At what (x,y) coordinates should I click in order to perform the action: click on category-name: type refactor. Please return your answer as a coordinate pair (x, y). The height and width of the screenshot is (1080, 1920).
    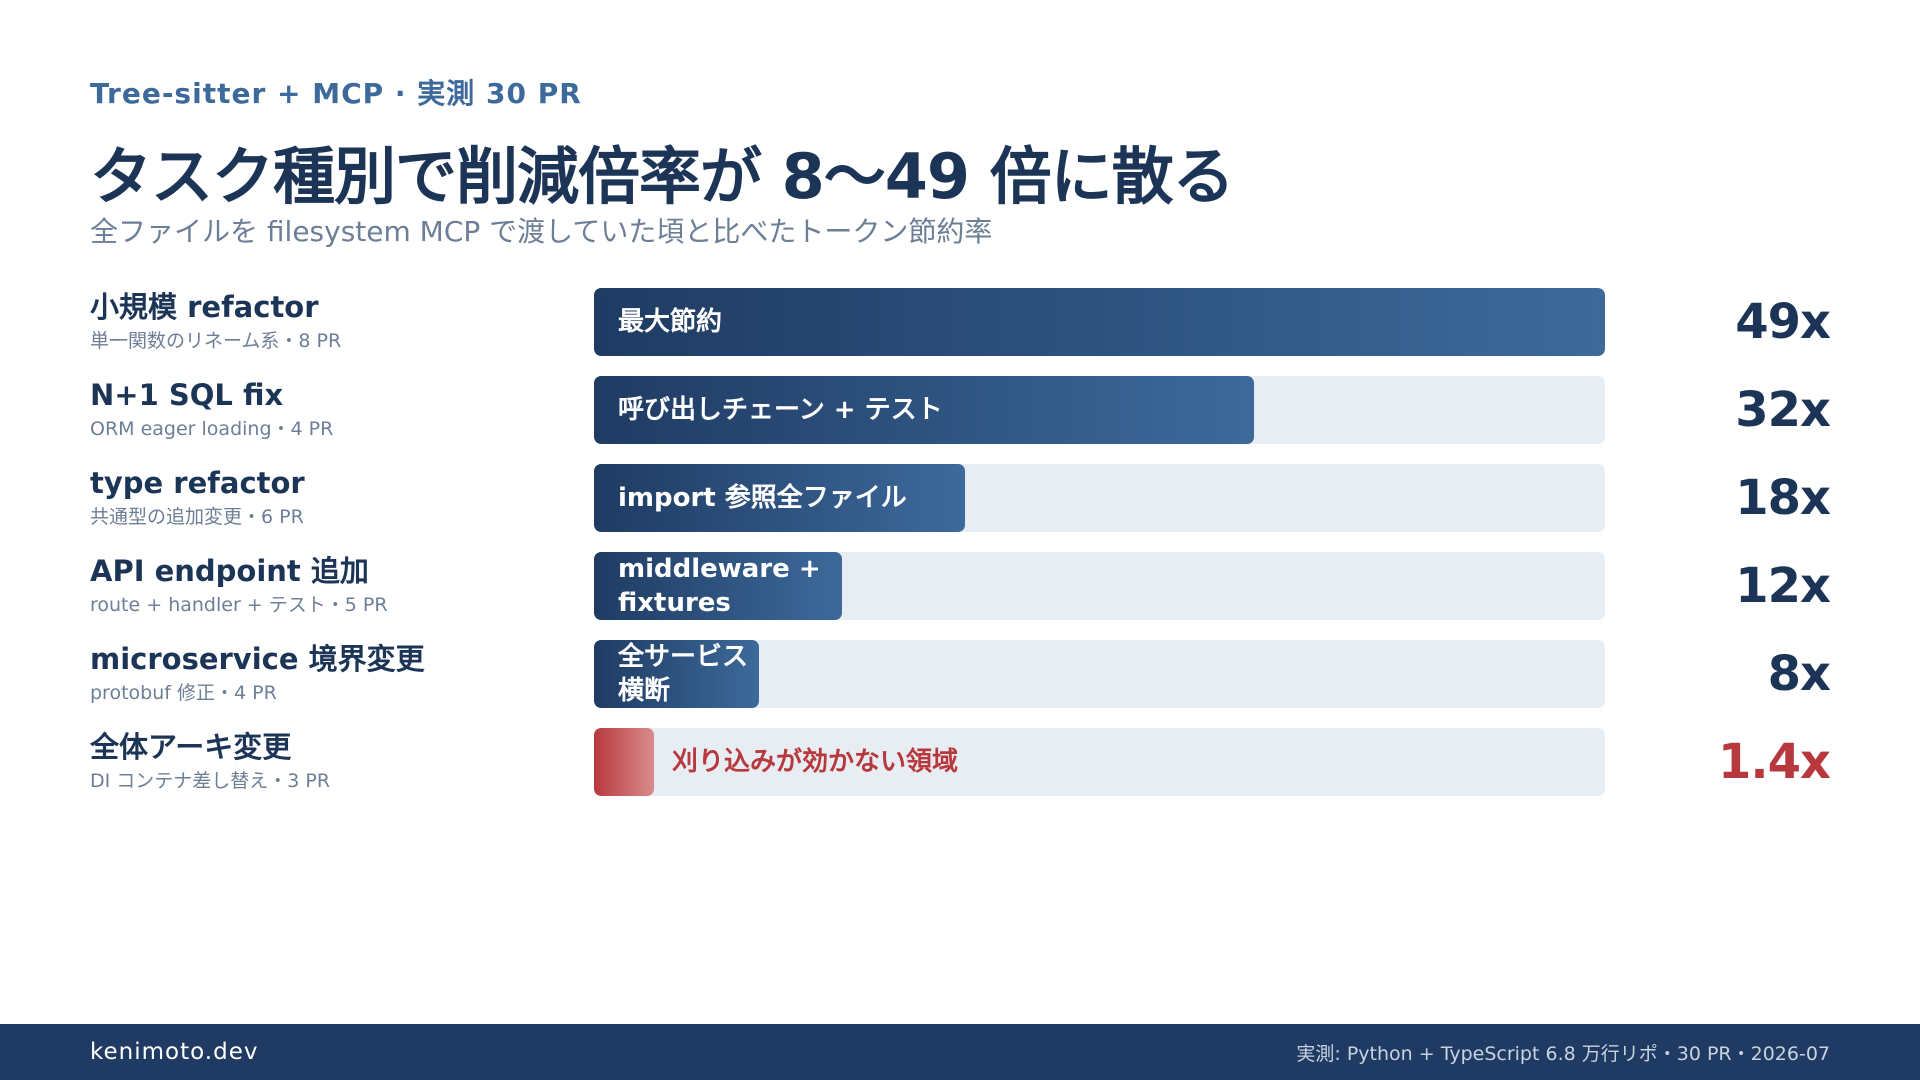
    Looking at the image, I should click on (197, 483).